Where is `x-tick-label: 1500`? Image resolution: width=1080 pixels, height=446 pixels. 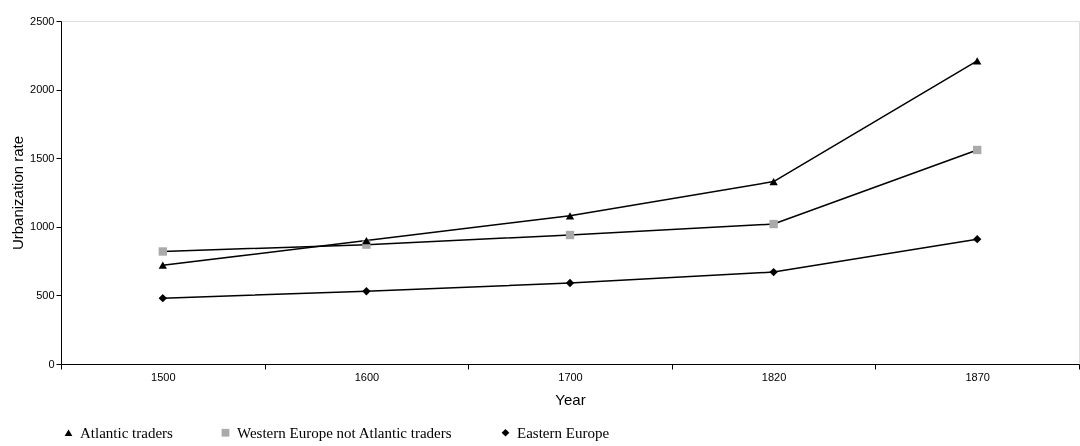 x-tick-label: 1500 is located at coordinates (163, 376).